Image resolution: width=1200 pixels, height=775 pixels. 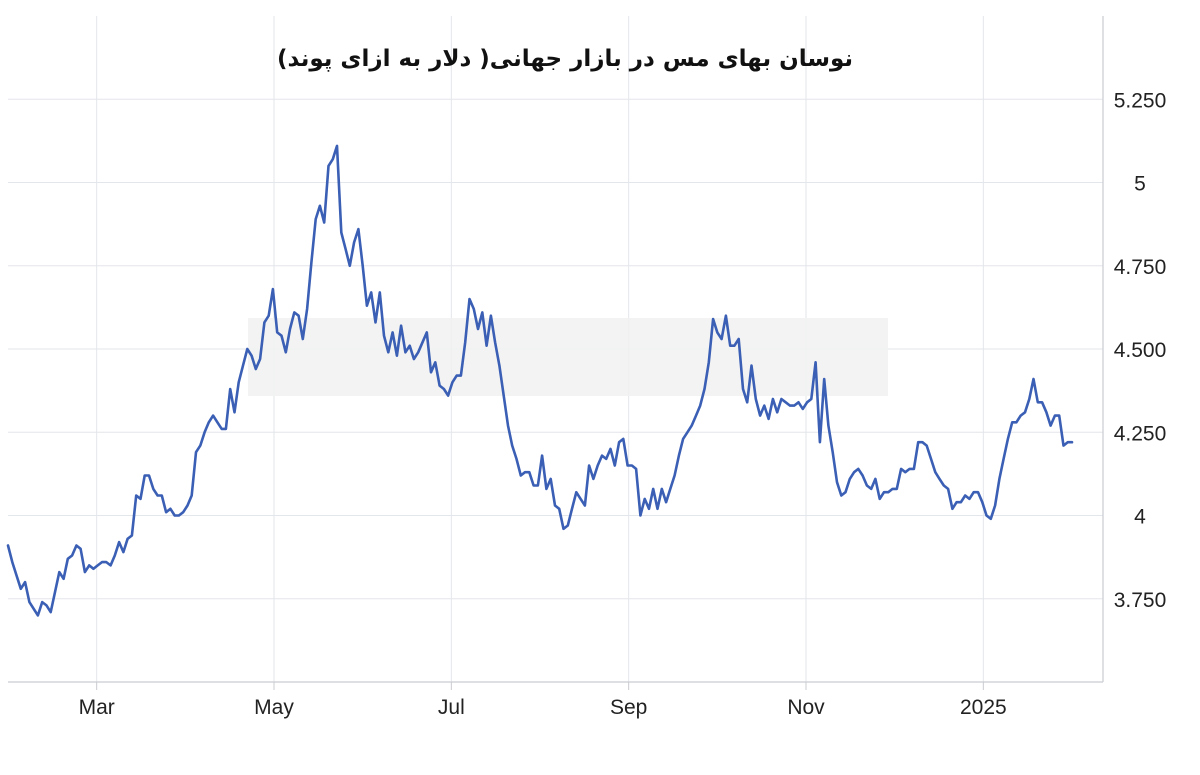 I want to click on x-tick-label: Sep, so click(x=628, y=707).